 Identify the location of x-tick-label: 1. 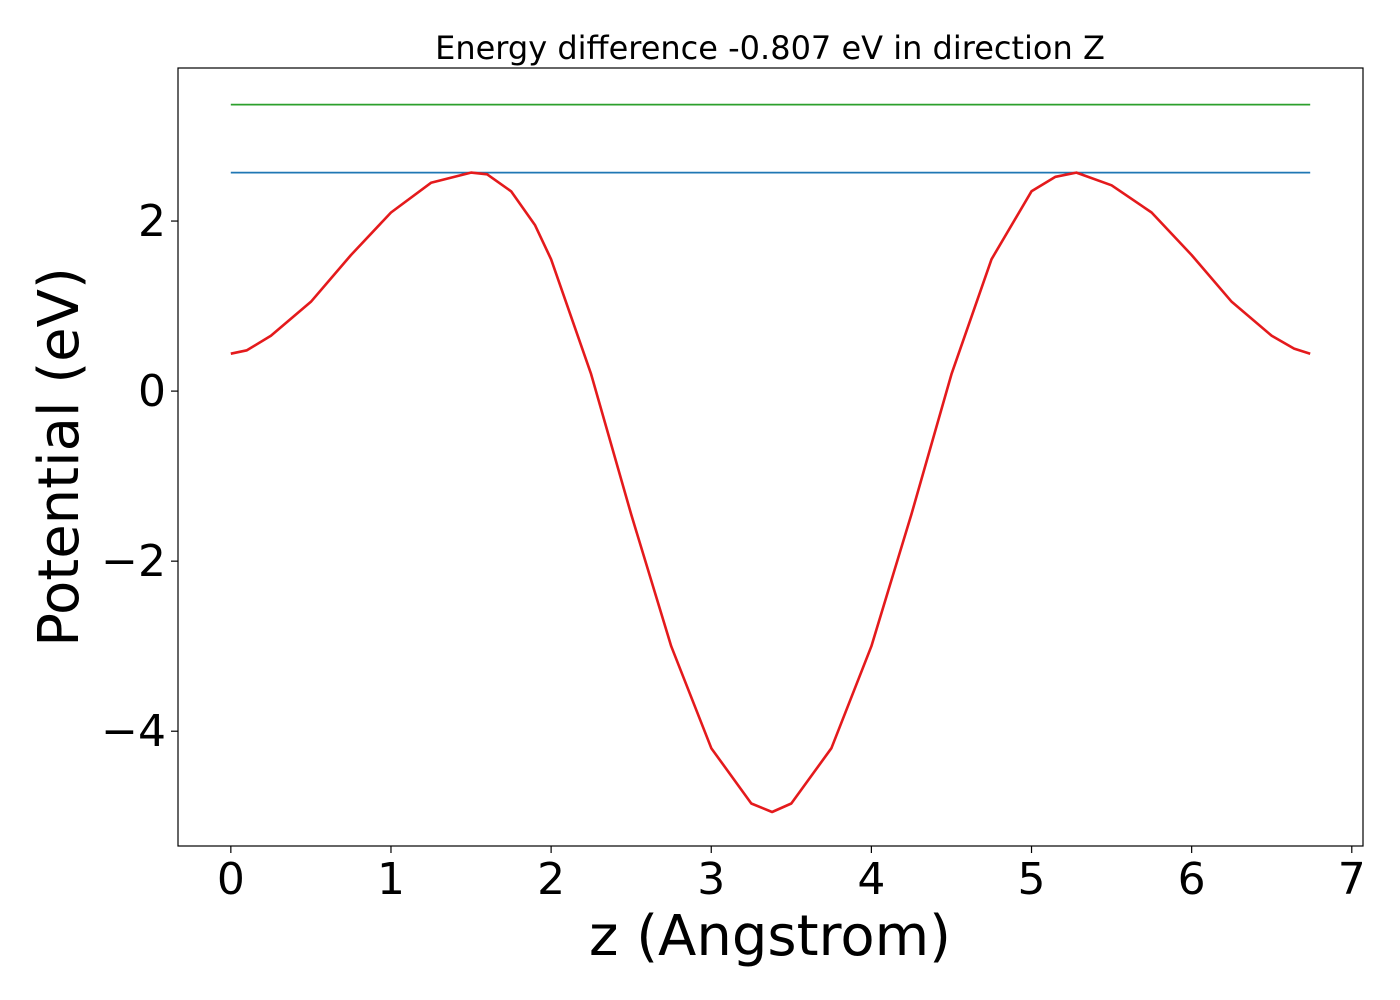
(391, 879).